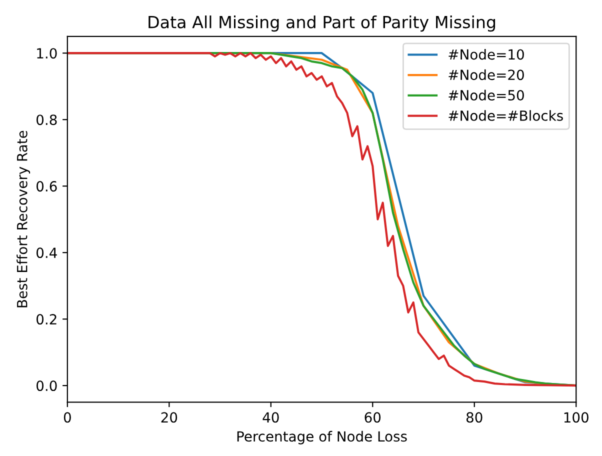  What do you see at coordinates (505, 115) in the screenshot?
I see `legend-label: #Node=#Blocks` at bounding box center [505, 115].